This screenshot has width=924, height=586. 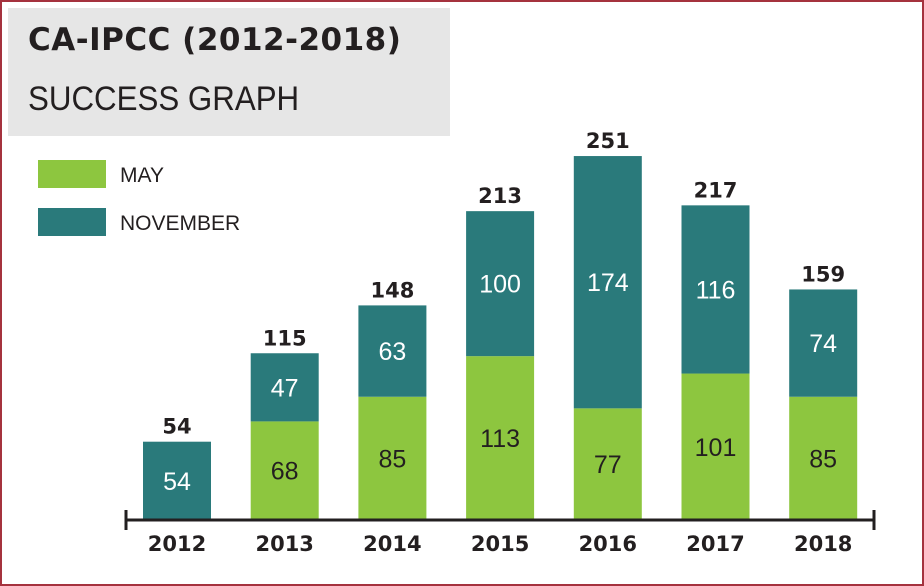 I want to click on bar-may-2017, so click(x=715, y=446).